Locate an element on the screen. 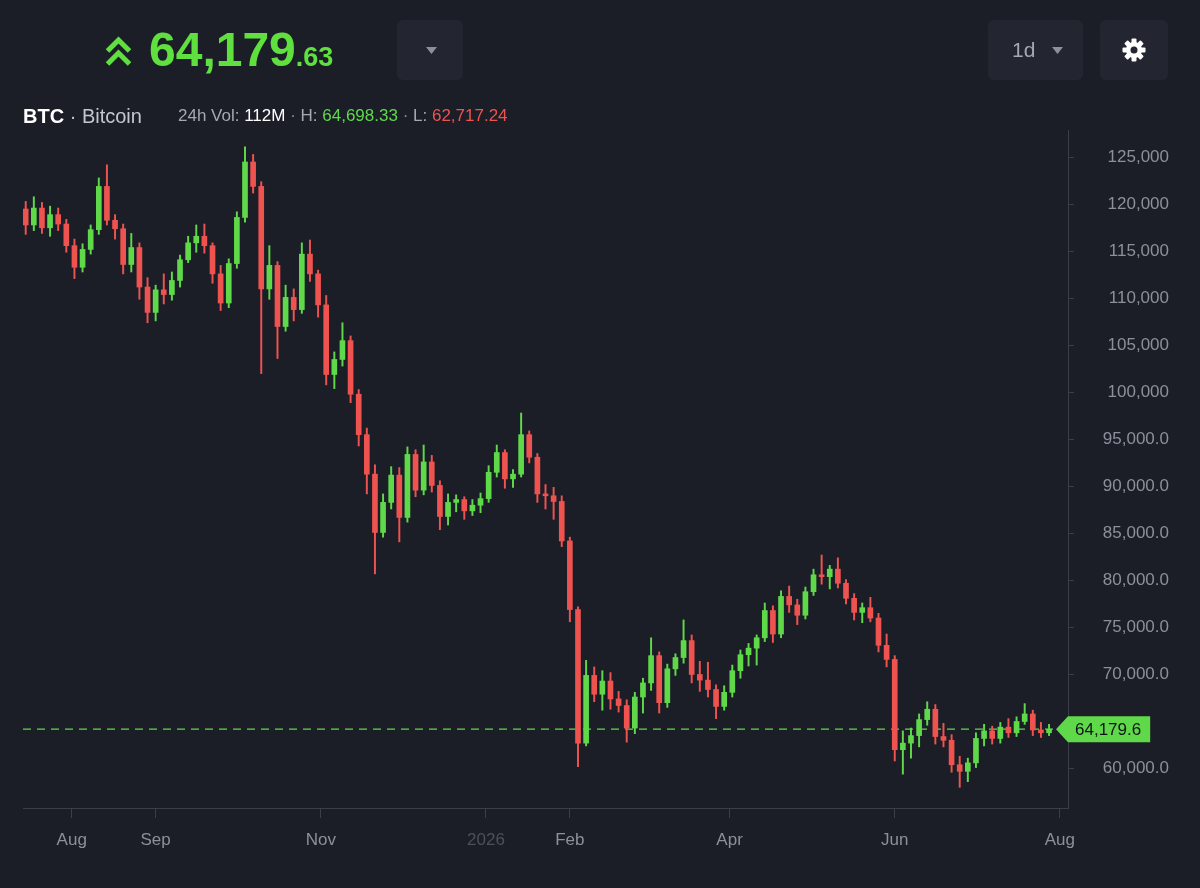 This screenshot has height=888, width=1200. y-tick-label: 115,000 is located at coordinates (1138, 250).